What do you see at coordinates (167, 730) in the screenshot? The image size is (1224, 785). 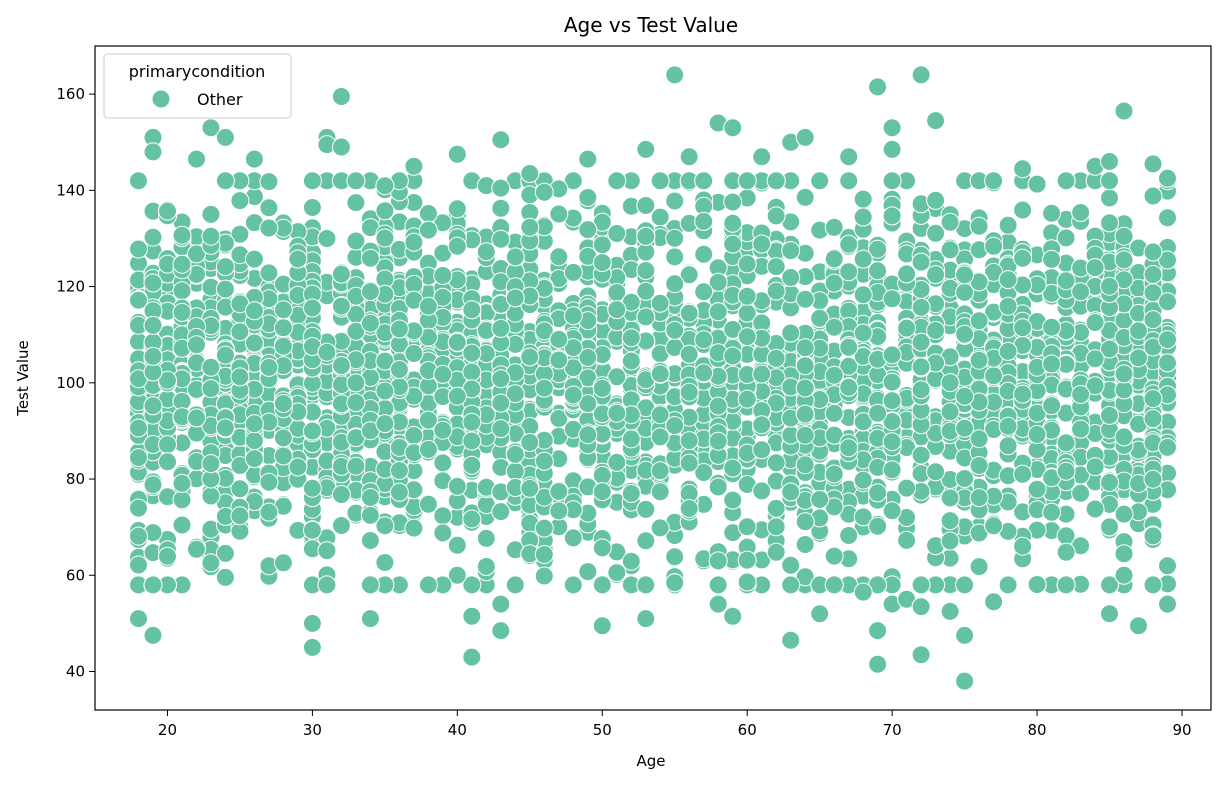 I see `x-tick-label: 20` at bounding box center [167, 730].